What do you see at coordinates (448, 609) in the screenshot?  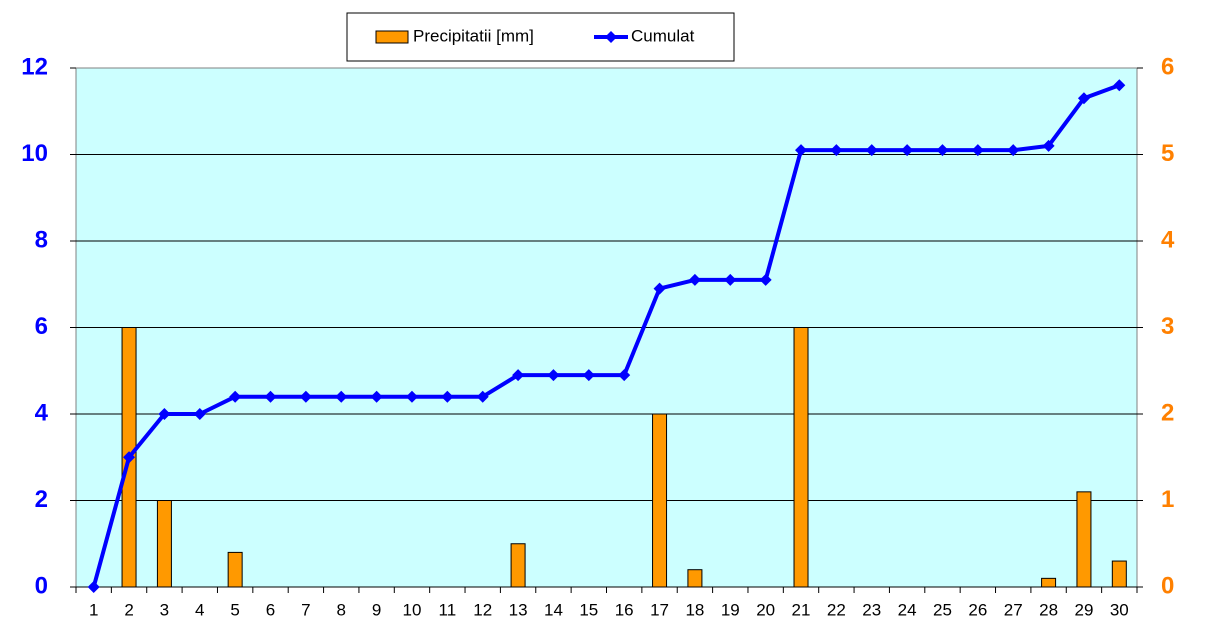 I see `x-tick-label: 11` at bounding box center [448, 609].